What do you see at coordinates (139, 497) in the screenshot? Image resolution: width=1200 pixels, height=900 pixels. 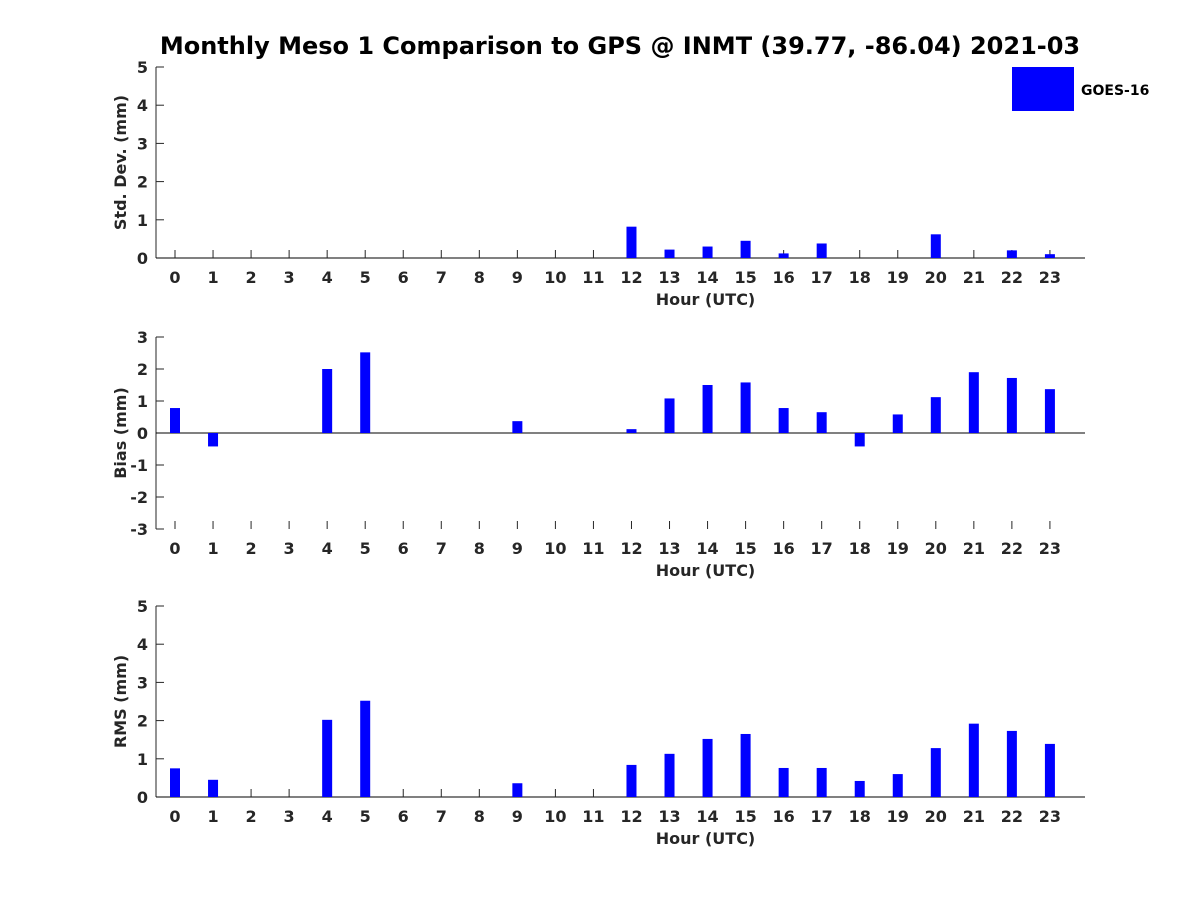 I see `y-tick-label: -2` at bounding box center [139, 497].